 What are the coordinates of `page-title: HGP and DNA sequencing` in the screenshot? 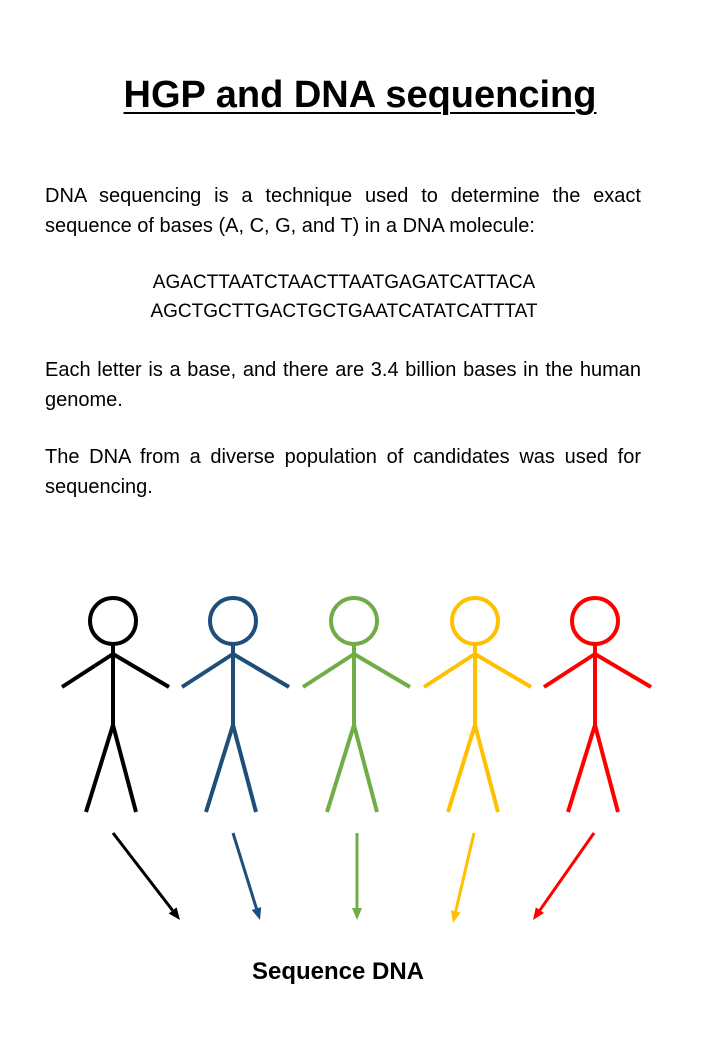 It's located at (360, 95).